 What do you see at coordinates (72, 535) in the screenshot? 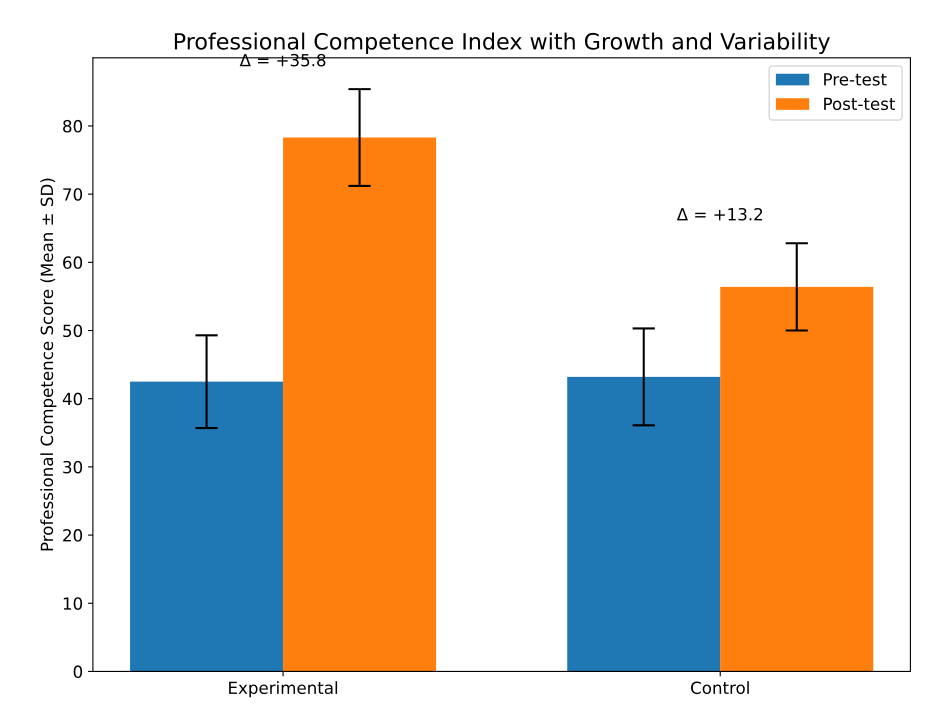
I see `y-tick-label: 20` at bounding box center [72, 535].